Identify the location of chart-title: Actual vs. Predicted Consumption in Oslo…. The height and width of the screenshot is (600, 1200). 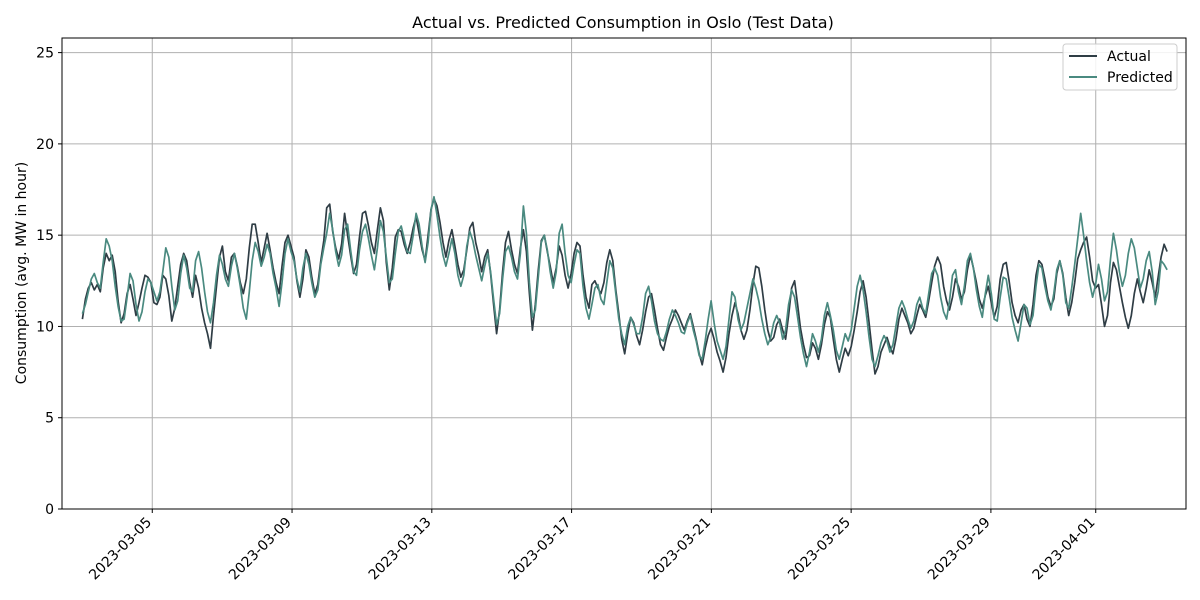
(623, 22).